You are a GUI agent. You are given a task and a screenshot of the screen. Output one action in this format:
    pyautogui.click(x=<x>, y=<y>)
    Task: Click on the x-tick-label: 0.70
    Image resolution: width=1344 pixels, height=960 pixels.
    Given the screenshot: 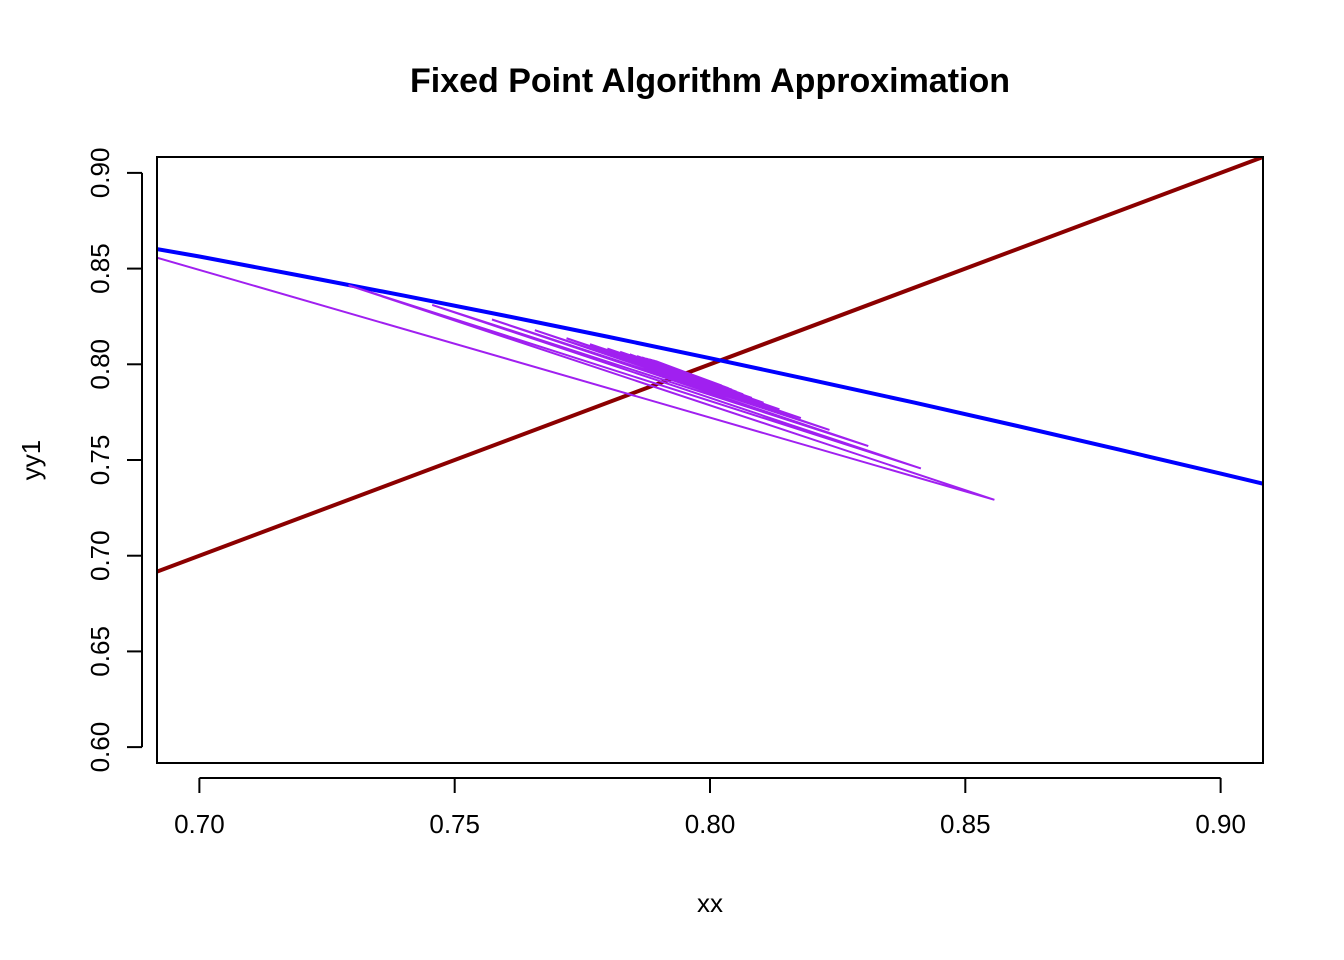 What is the action you would take?
    pyautogui.click(x=199, y=824)
    